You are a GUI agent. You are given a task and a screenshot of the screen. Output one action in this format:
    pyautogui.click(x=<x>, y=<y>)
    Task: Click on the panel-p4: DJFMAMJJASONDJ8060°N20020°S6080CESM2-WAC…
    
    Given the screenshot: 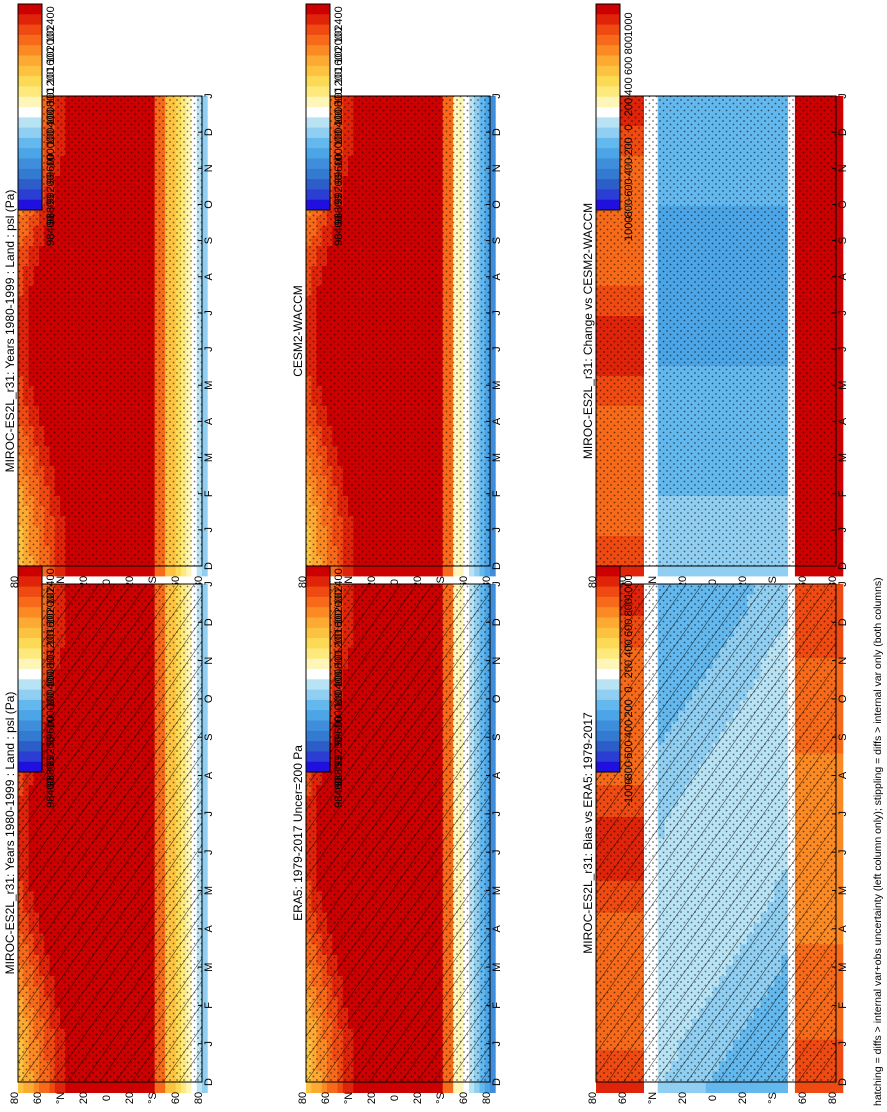 What is the action you would take?
    pyautogui.click(x=397, y=295)
    